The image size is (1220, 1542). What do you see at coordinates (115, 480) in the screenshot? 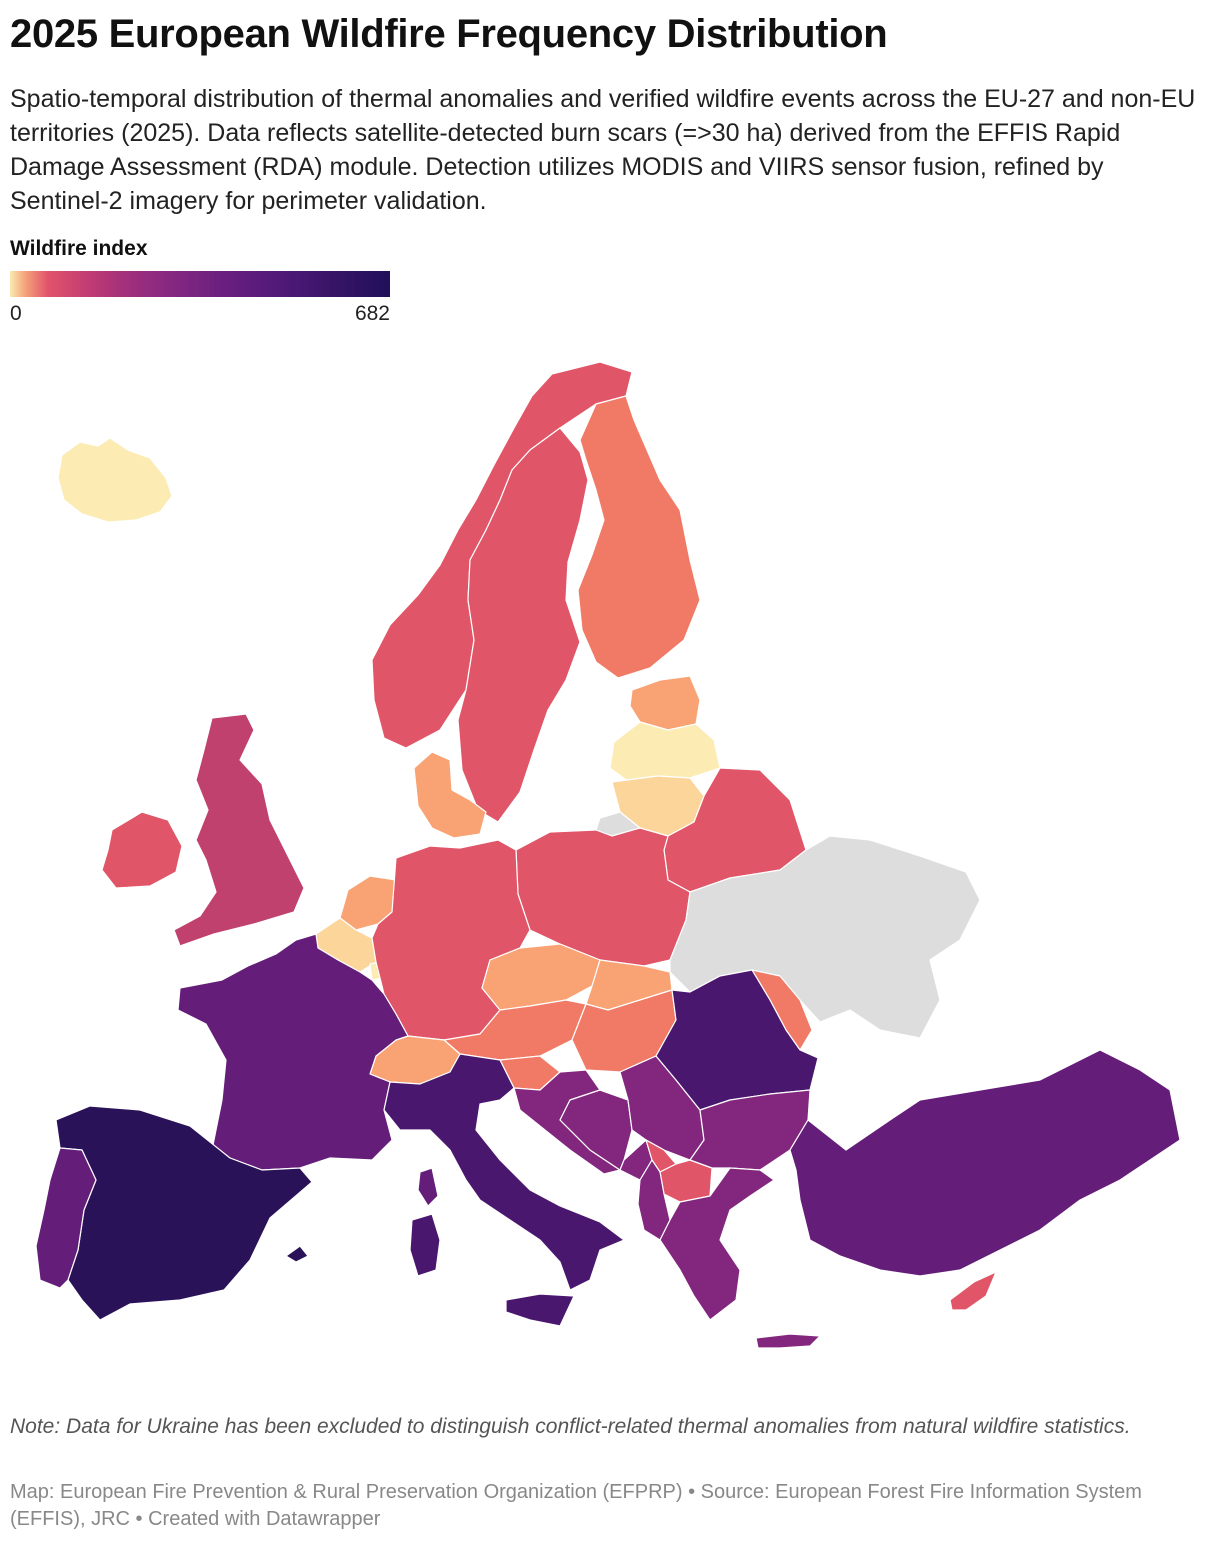
I see `region-iceland` at bounding box center [115, 480].